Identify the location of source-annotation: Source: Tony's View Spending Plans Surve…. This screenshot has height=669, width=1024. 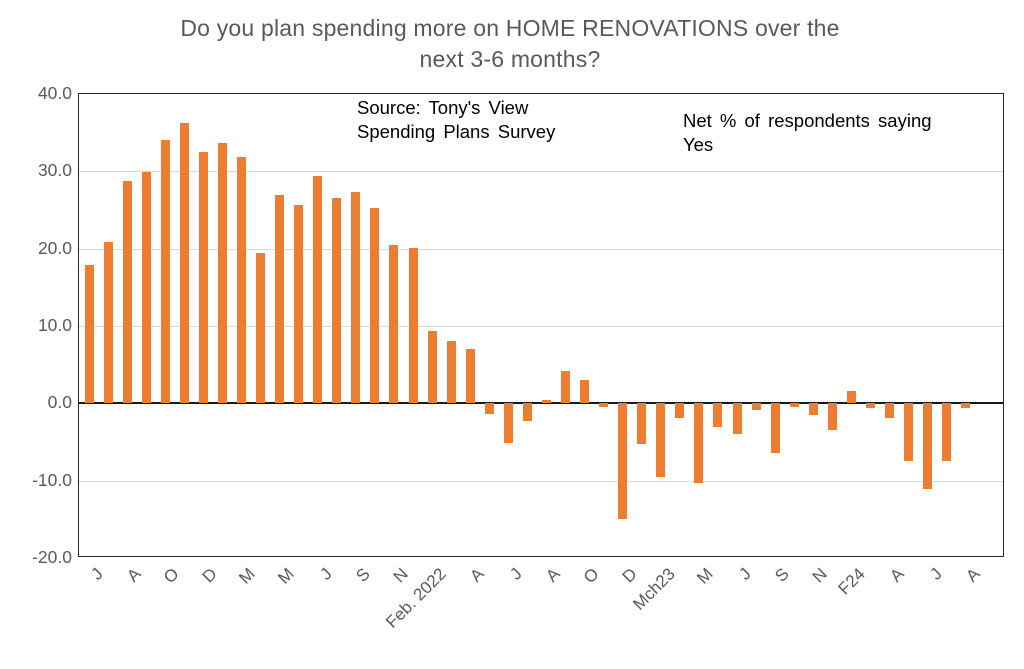
(456, 120).